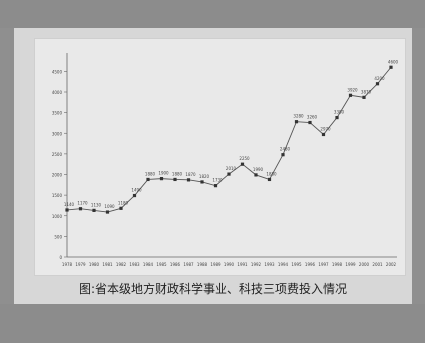 The width and height of the screenshot is (425, 343). Describe the element at coordinates (215, 264) in the screenshot. I see `x-tick-label: 1989` at that location.